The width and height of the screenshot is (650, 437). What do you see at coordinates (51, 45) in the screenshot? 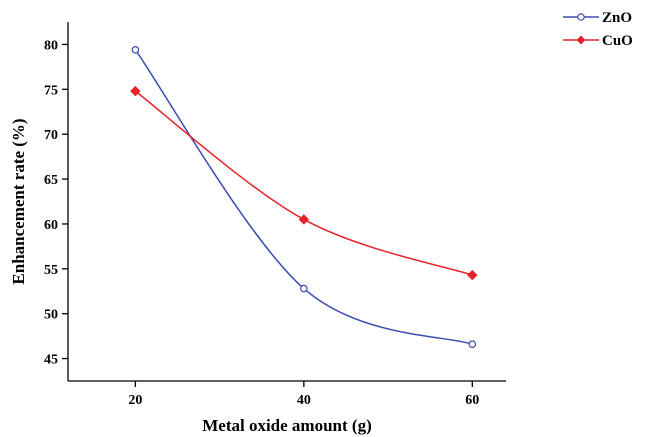
I see `y-tick-label: 80` at bounding box center [51, 45].